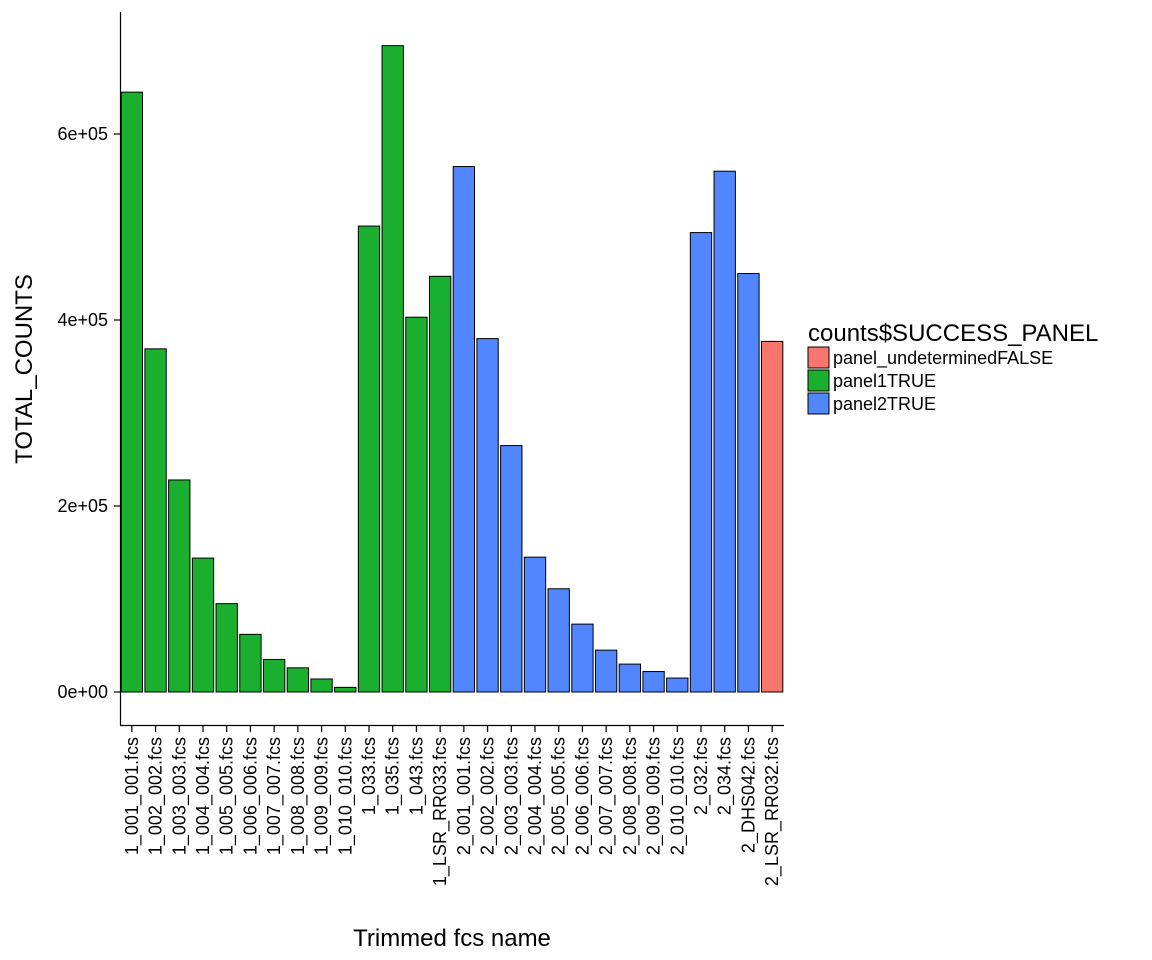 The width and height of the screenshot is (1152, 960). What do you see at coordinates (535, 796) in the screenshot?
I see `x-tick-label: 2_004_004.fcs` at bounding box center [535, 796].